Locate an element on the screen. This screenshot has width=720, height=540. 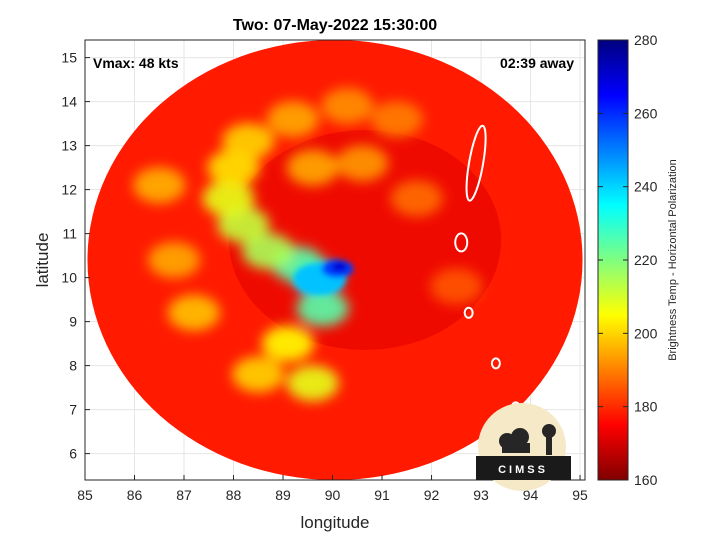
y-tick-label: 7 is located at coordinates (73, 410).